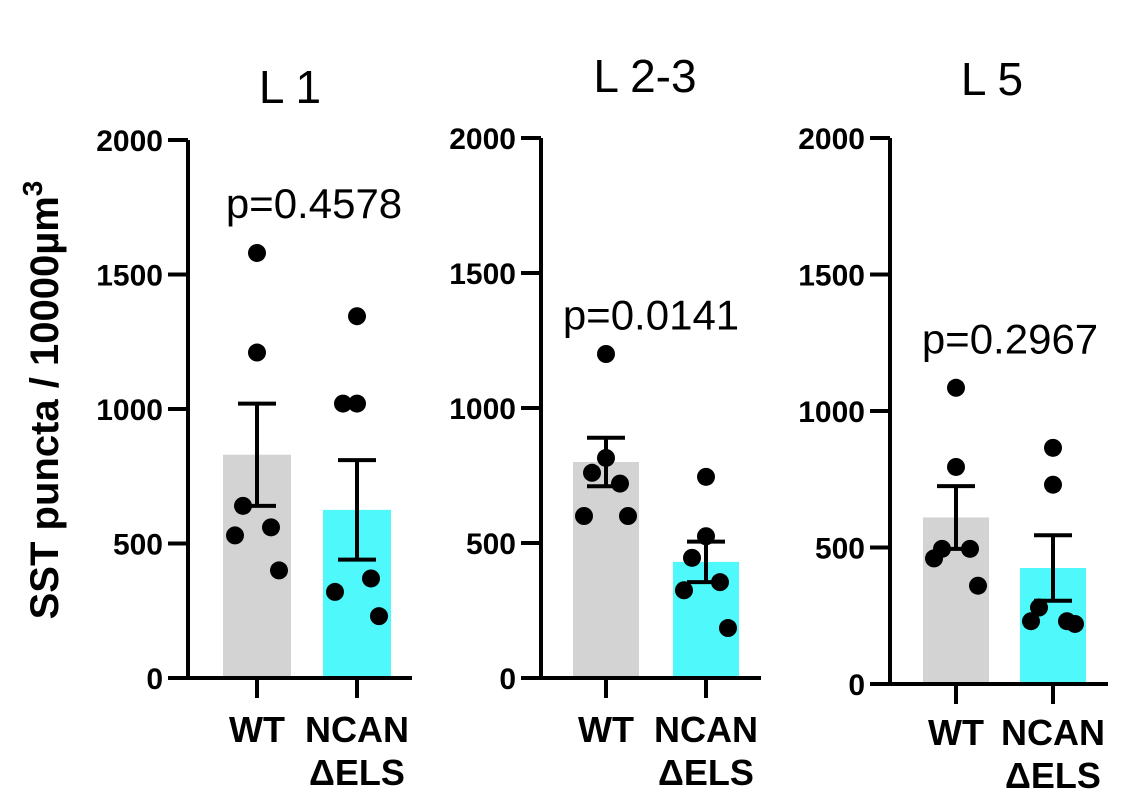  I want to click on y-axis-label-text: SST puncta / 10000µm3, so click(42, 400).